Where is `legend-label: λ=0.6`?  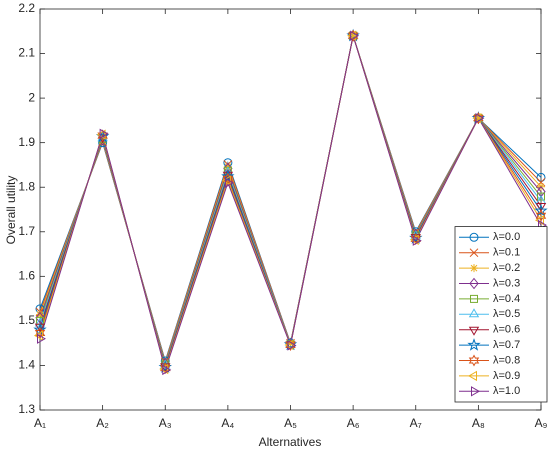
legend-label: λ=0.6 is located at coordinates (506, 330).